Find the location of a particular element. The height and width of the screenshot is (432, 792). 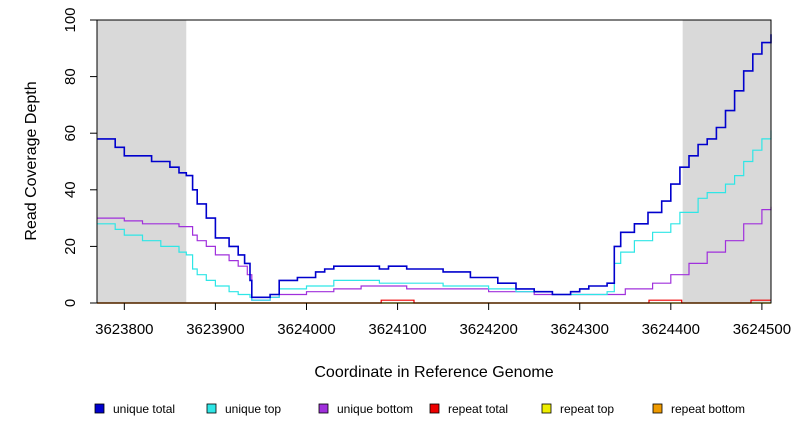

y-tick-label: 20 is located at coordinates (70, 246).